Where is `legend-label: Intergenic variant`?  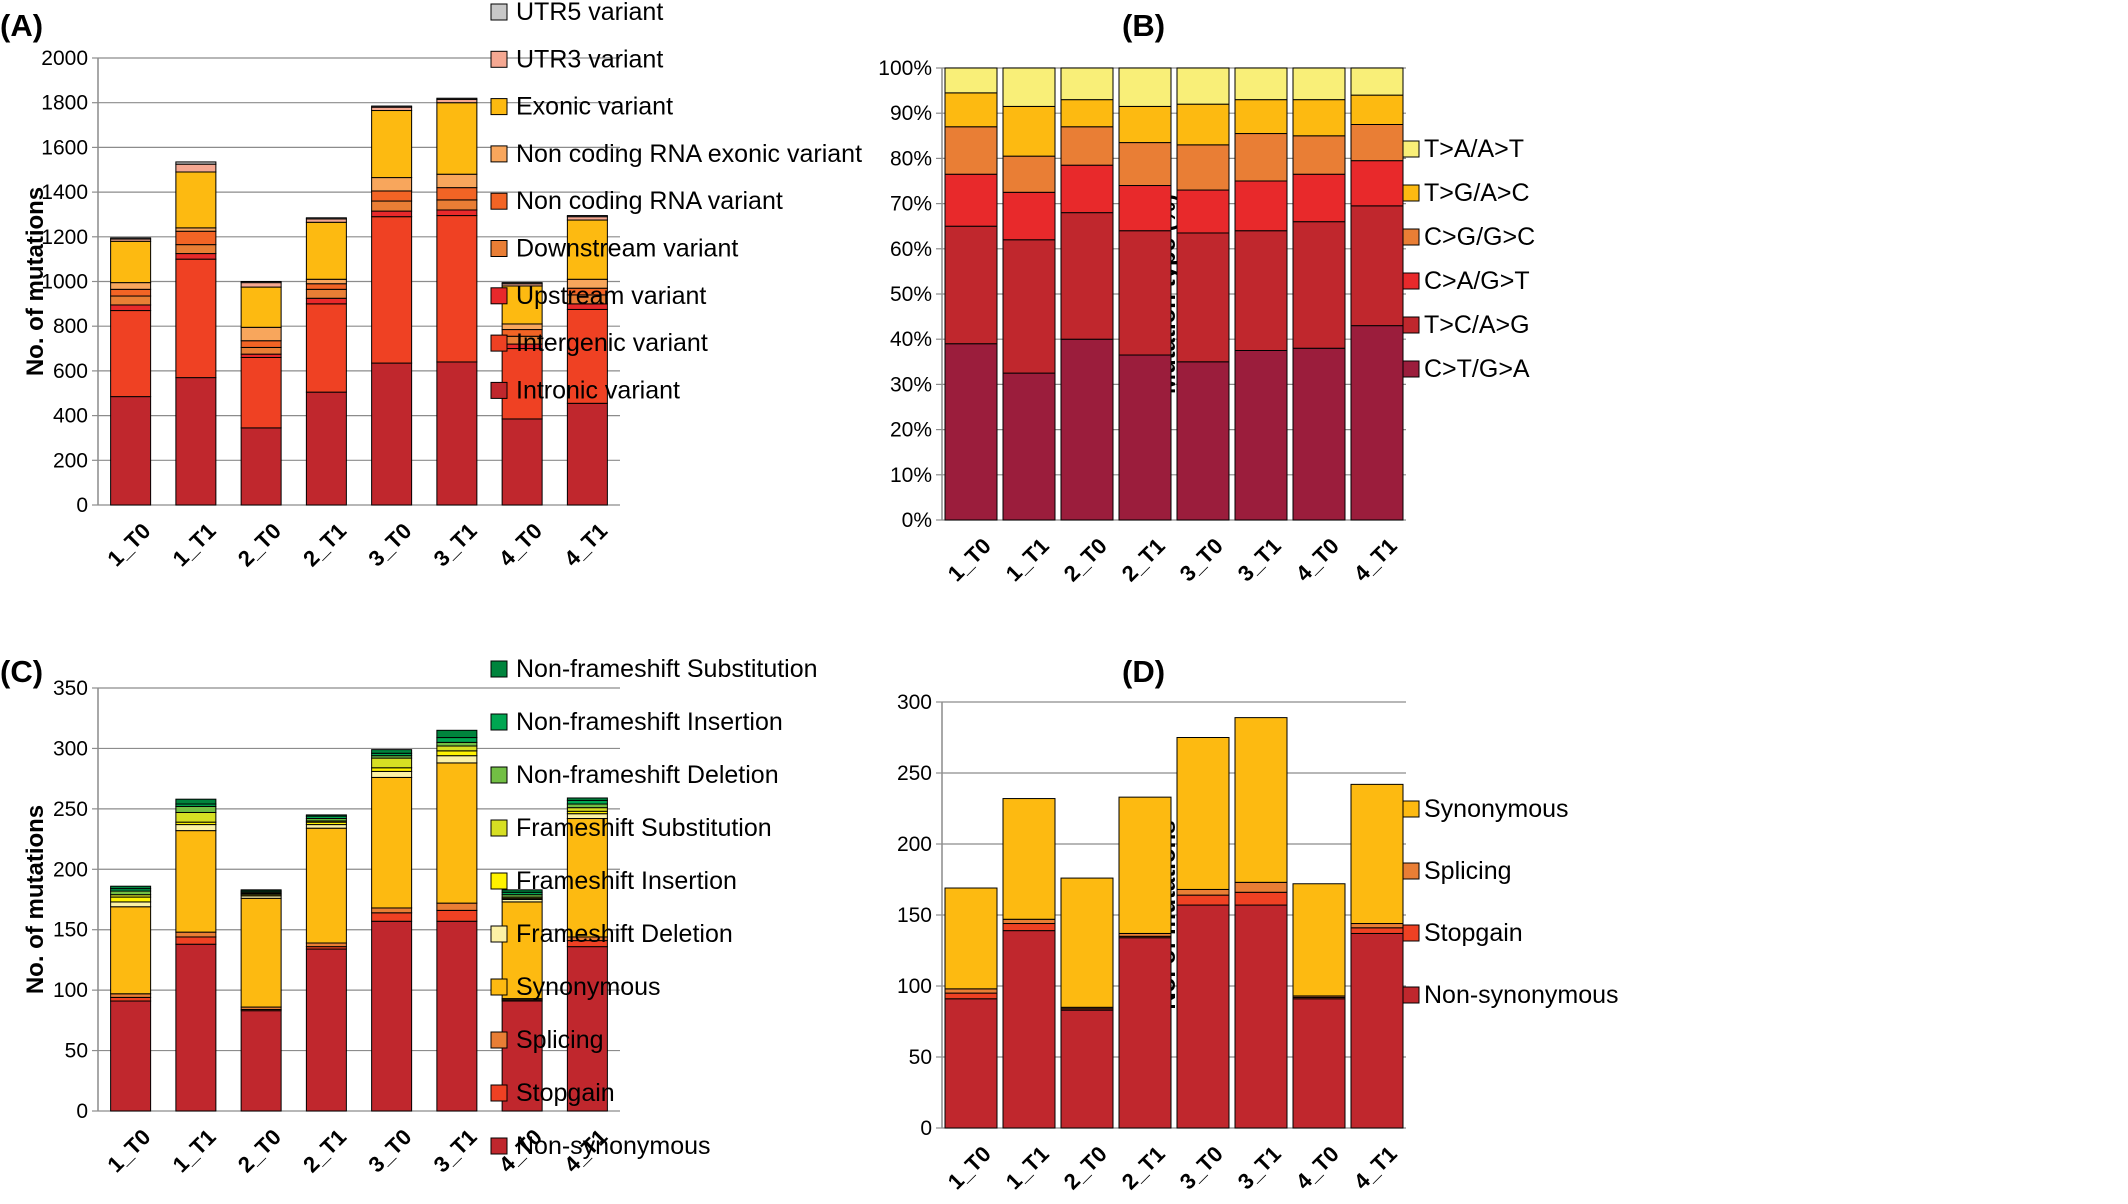
legend-label: Intergenic variant is located at coordinates (612, 343).